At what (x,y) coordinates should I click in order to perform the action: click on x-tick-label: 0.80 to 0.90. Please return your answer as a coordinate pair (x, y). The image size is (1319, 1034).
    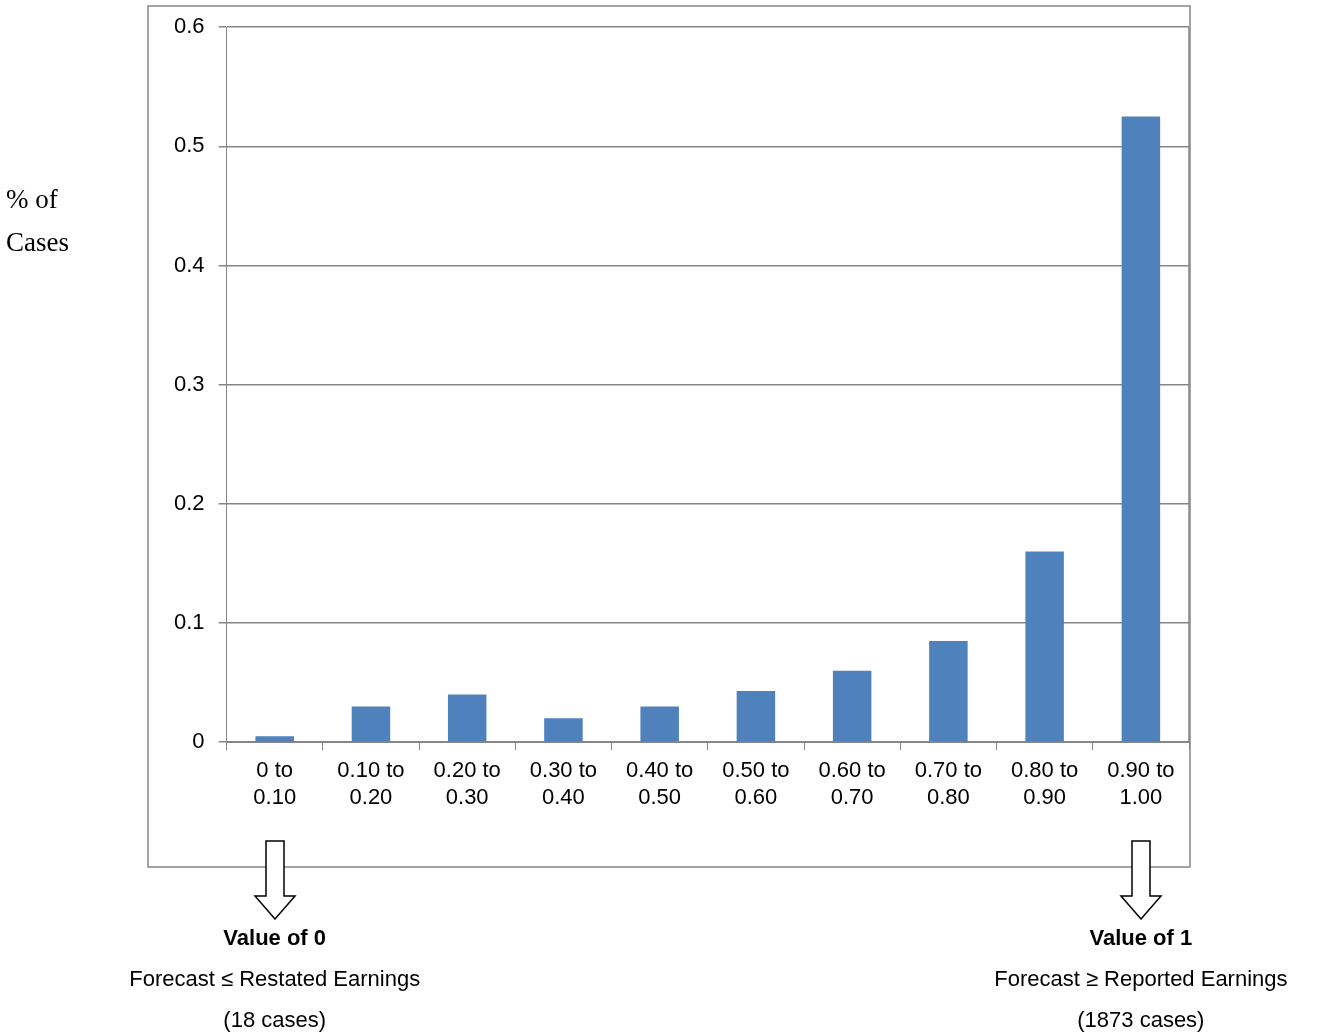
    Looking at the image, I should click on (1045, 783).